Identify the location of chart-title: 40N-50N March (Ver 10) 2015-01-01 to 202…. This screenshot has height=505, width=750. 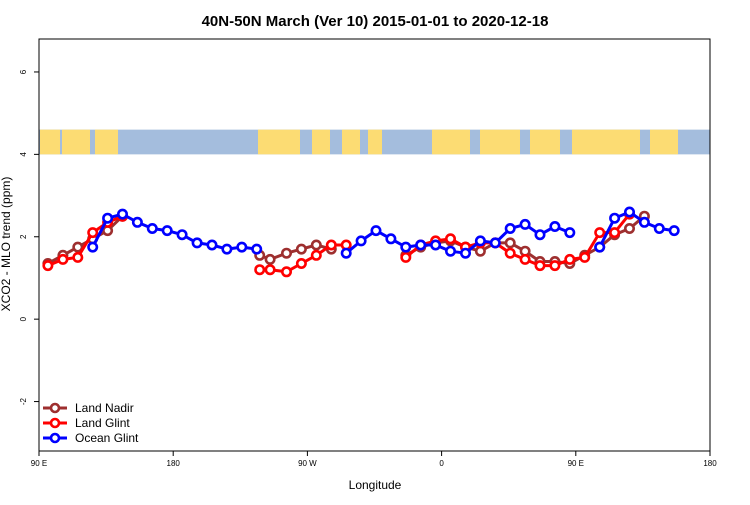
(375, 21).